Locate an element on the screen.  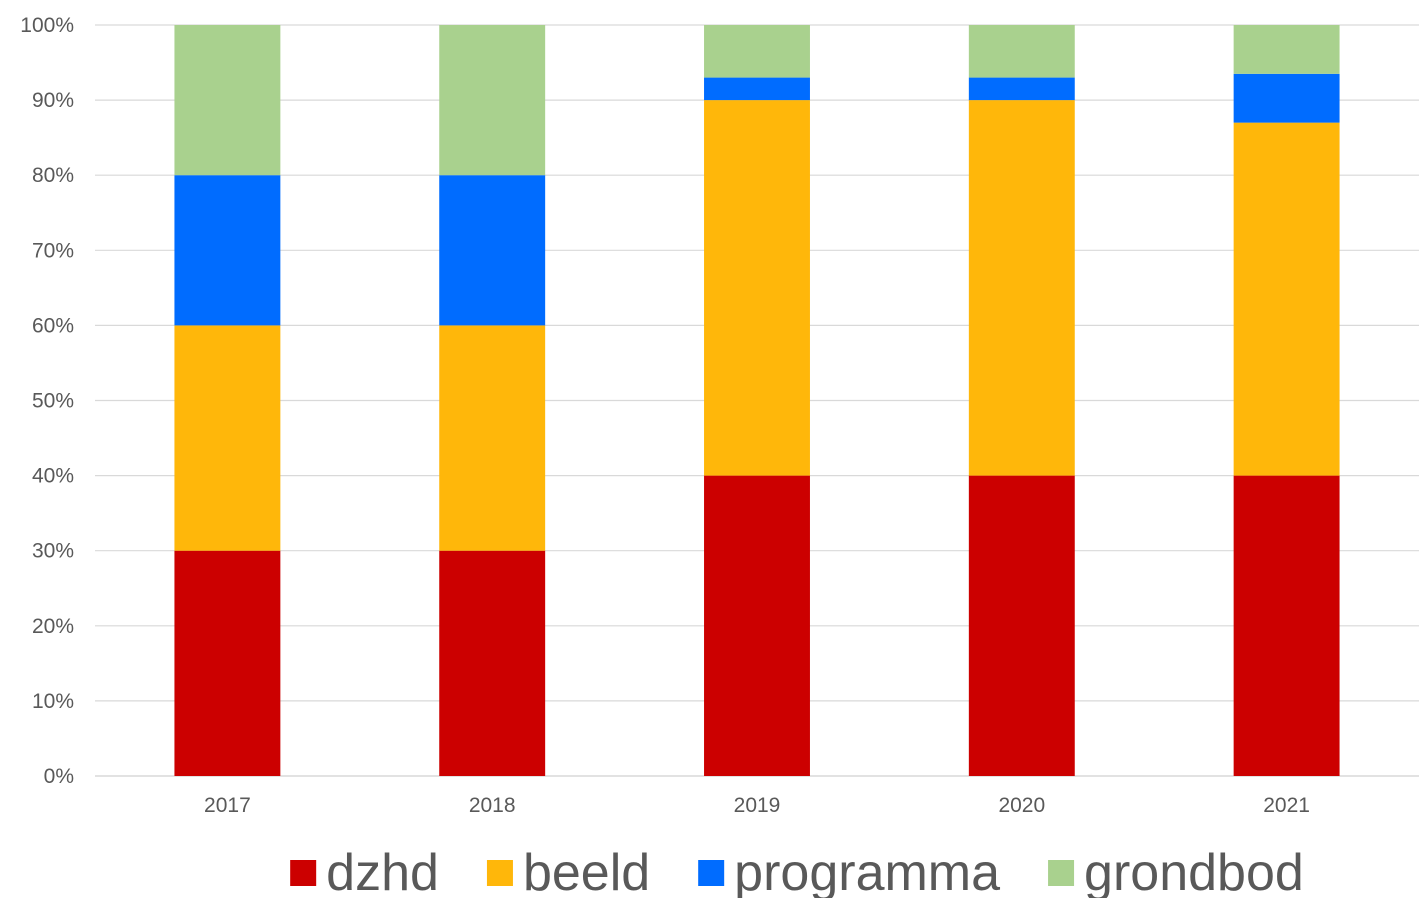
x-tick-label: 2020 is located at coordinates (1021, 805).